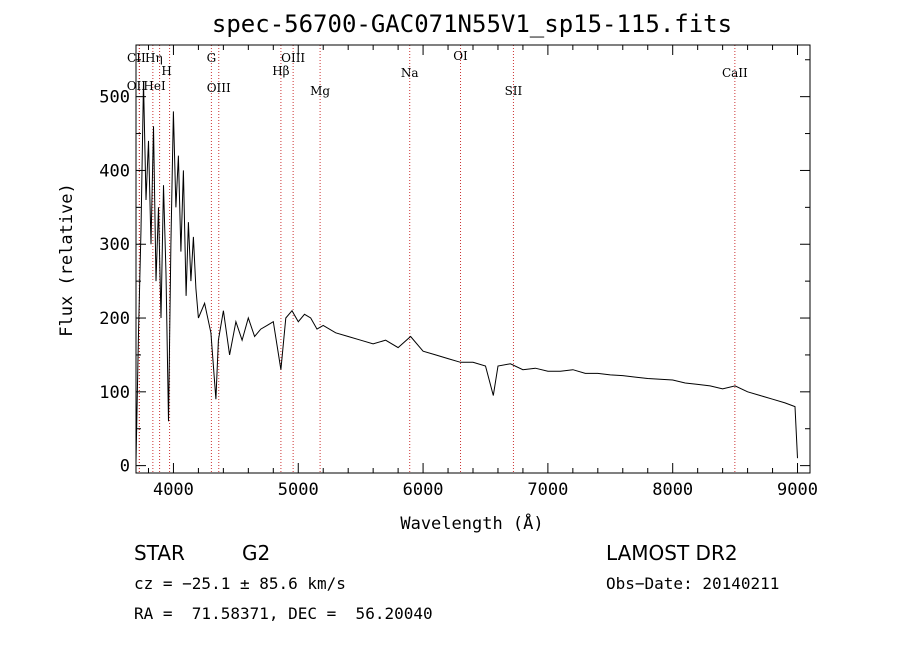 The image size is (900, 649). What do you see at coordinates (159, 553) in the screenshot?
I see `object-class: STAR` at bounding box center [159, 553].